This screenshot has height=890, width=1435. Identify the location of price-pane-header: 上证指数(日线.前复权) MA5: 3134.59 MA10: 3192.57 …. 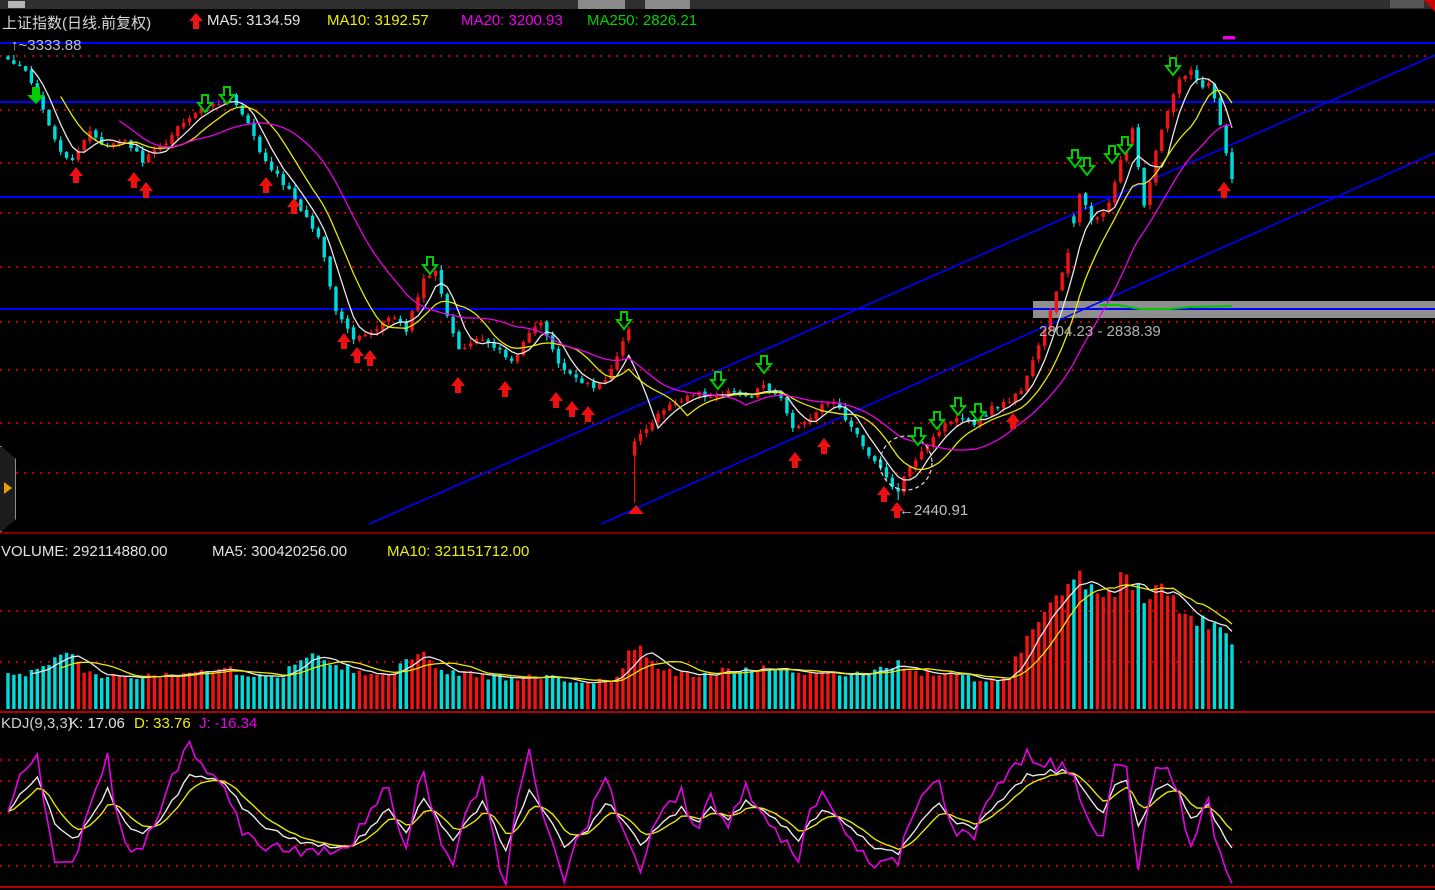
(717, 22).